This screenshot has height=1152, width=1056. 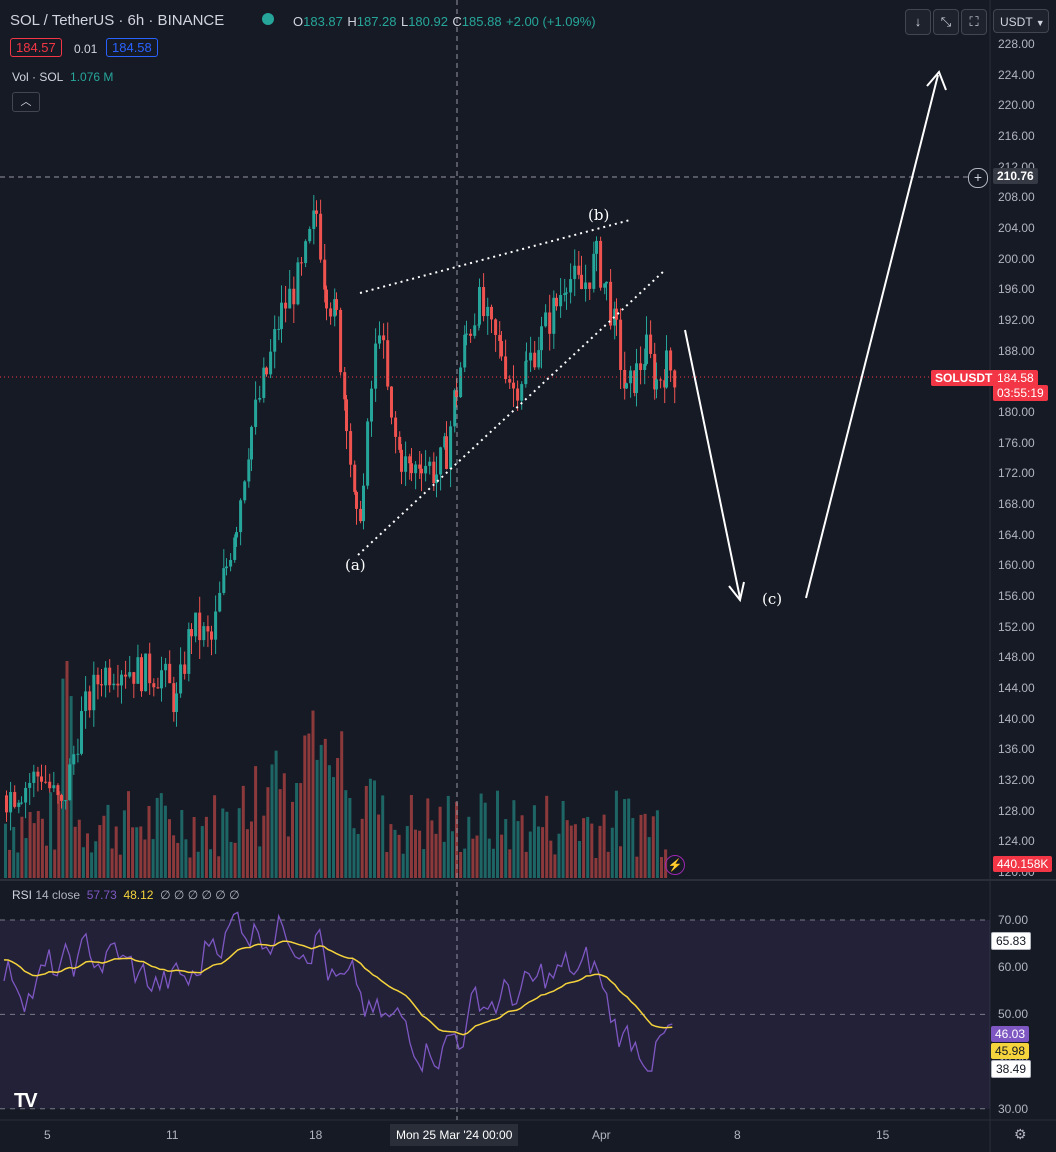 I want to click on chevron-up-icon: ︿, so click(x=26, y=102).